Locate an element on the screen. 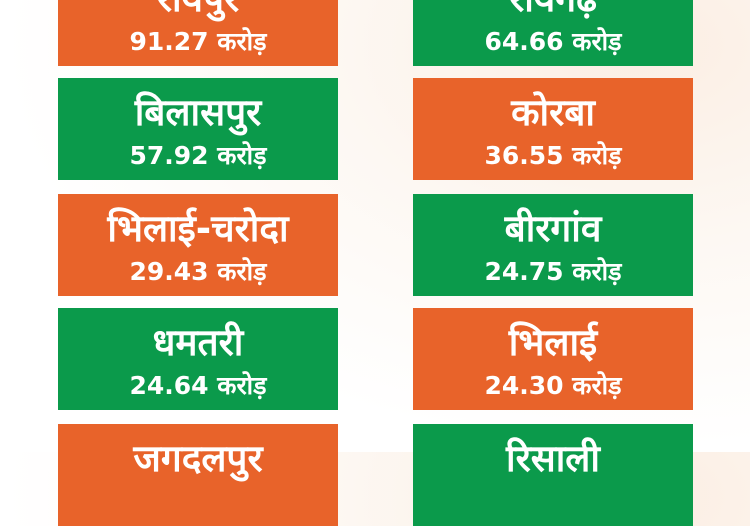  city-name: रायगढ़ is located at coordinates (553, 11).